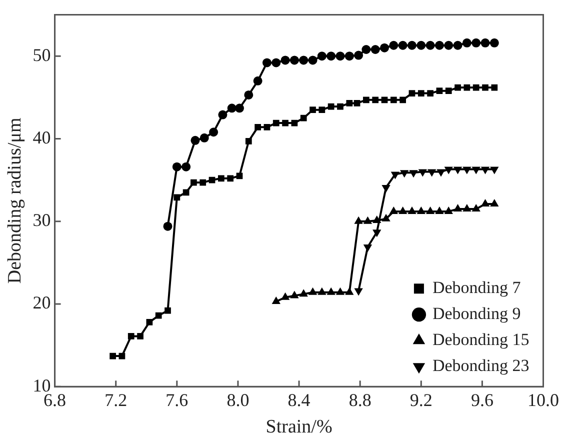 The width and height of the screenshot is (563, 441). What do you see at coordinates (299, 400) in the screenshot?
I see `x-tick-label: 8.4` at bounding box center [299, 400].